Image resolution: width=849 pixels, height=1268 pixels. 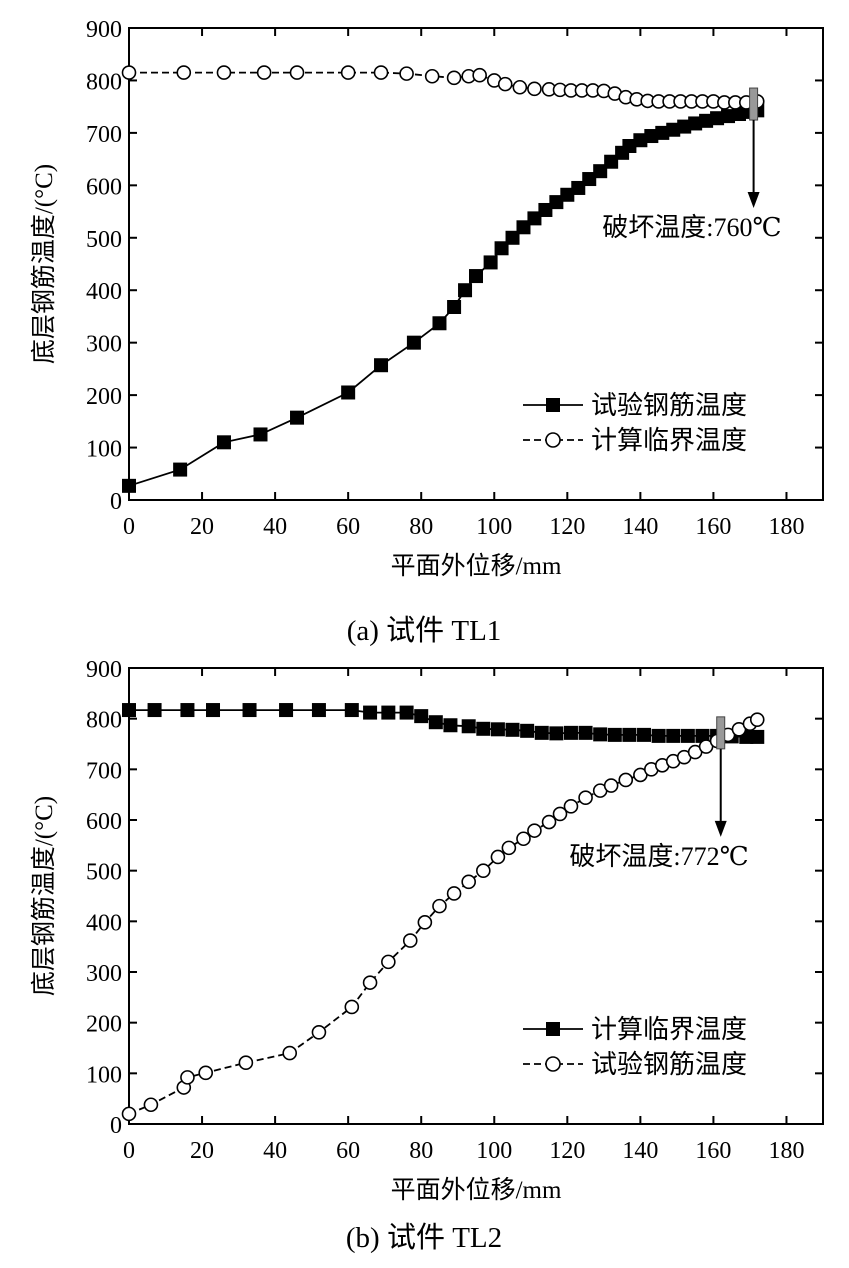 I want to click on figure-caption: (b) 试件 TL2, so click(x=424, y=1237).